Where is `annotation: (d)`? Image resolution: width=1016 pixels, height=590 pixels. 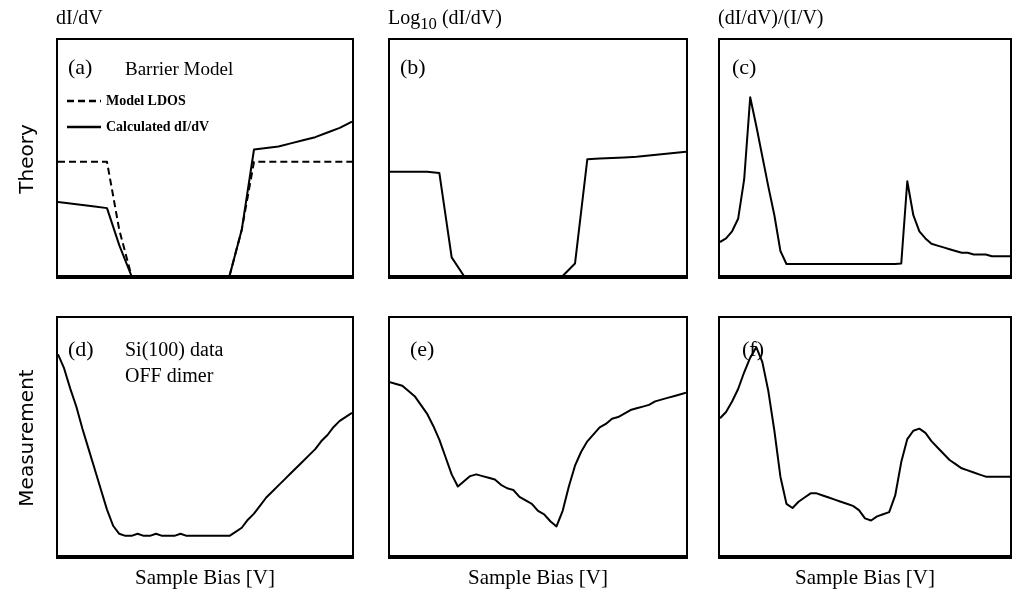 annotation: (d) is located at coordinates (81, 348).